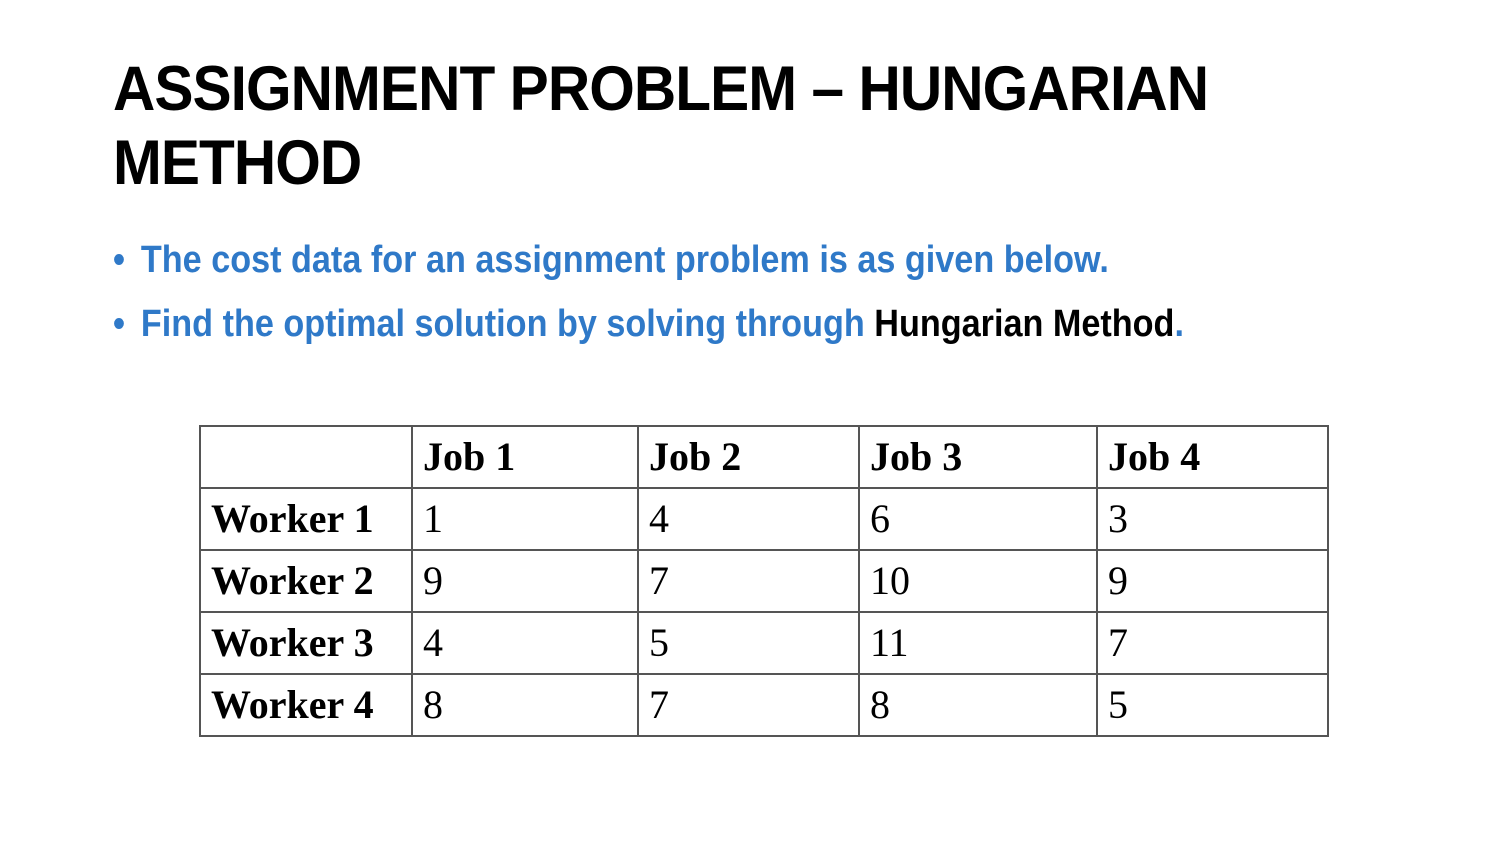 Image resolution: width=1500 pixels, height=844 pixels. What do you see at coordinates (237, 163) in the screenshot?
I see `title-line-2: METHOD` at bounding box center [237, 163].